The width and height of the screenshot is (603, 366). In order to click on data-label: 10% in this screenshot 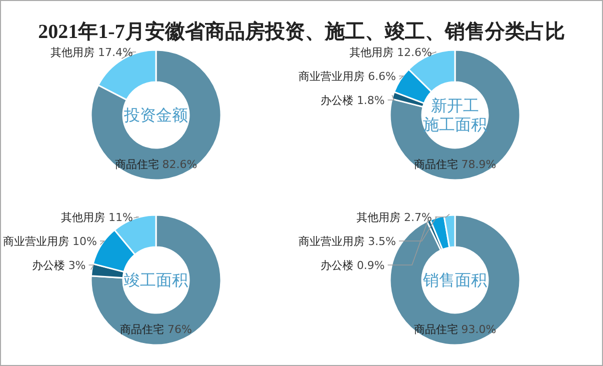, I will do `click(84, 241)`.